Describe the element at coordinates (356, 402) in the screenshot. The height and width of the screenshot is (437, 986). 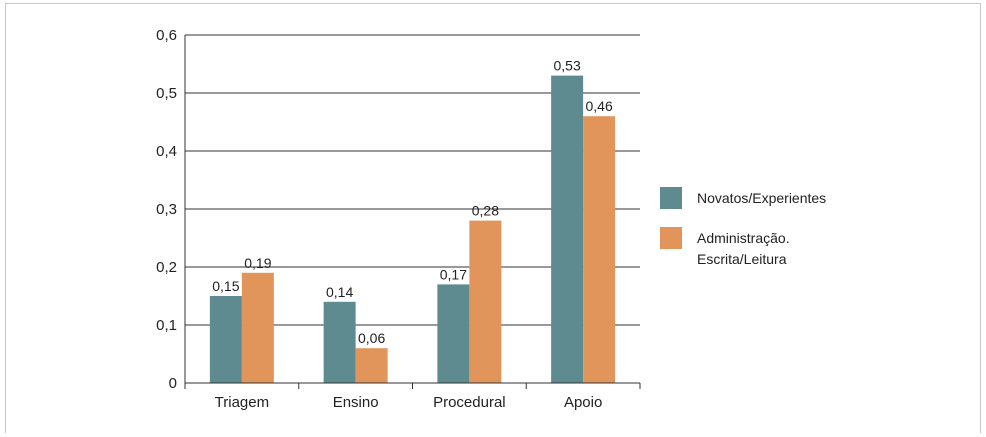
I see `x-tick-label: Ensino` at that location.